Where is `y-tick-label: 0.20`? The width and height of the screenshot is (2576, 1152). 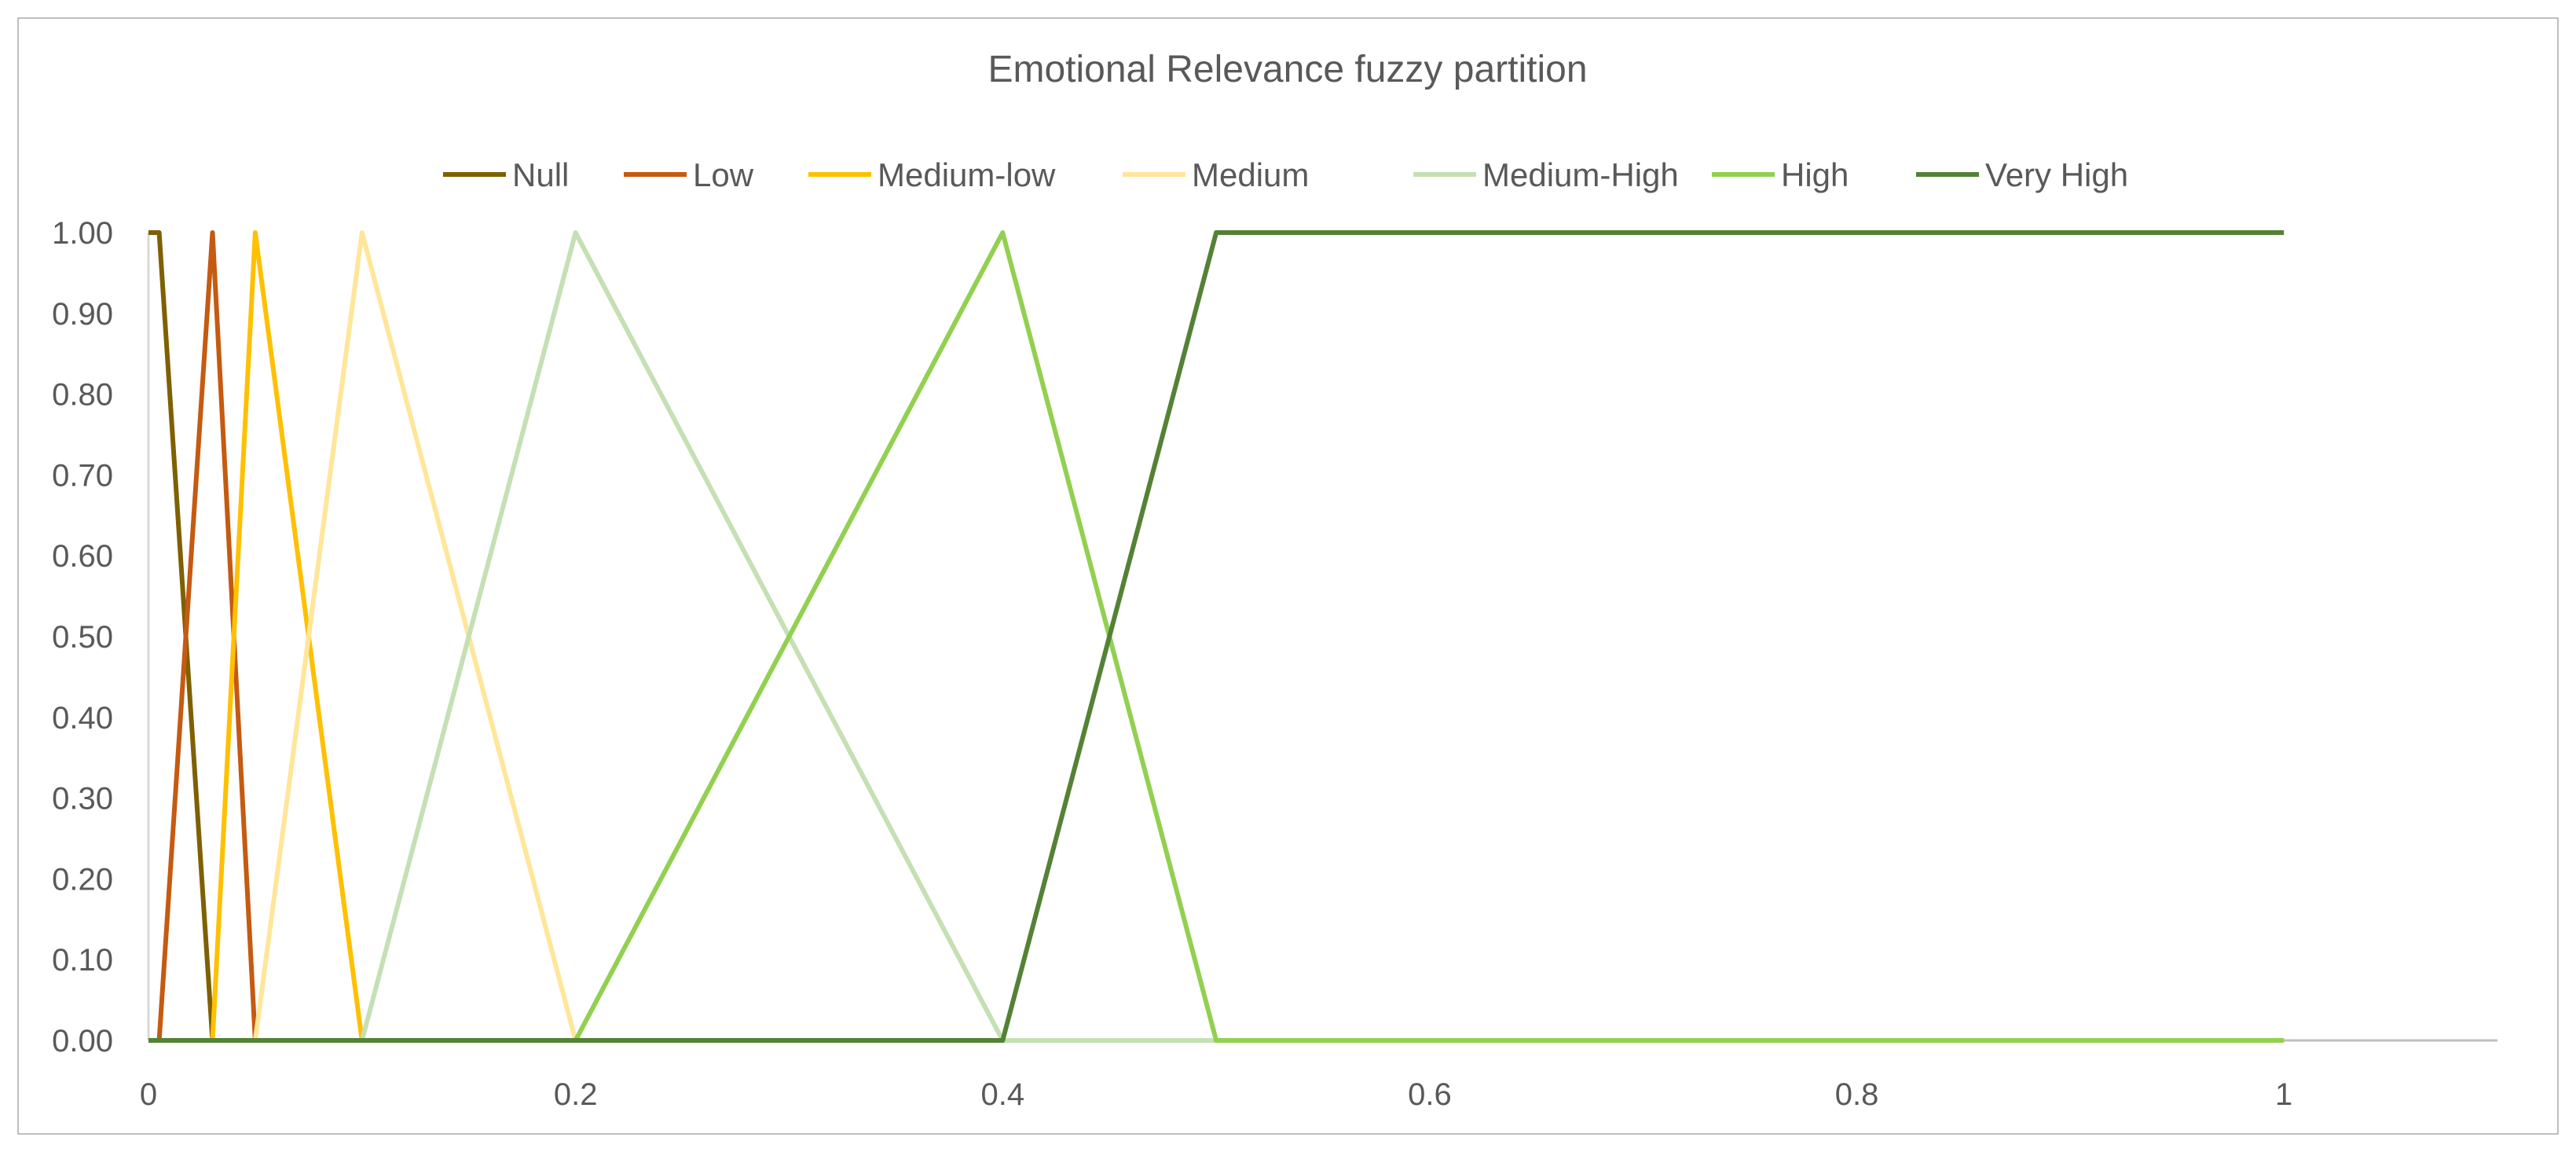 y-tick-label: 0.20 is located at coordinates (82, 879).